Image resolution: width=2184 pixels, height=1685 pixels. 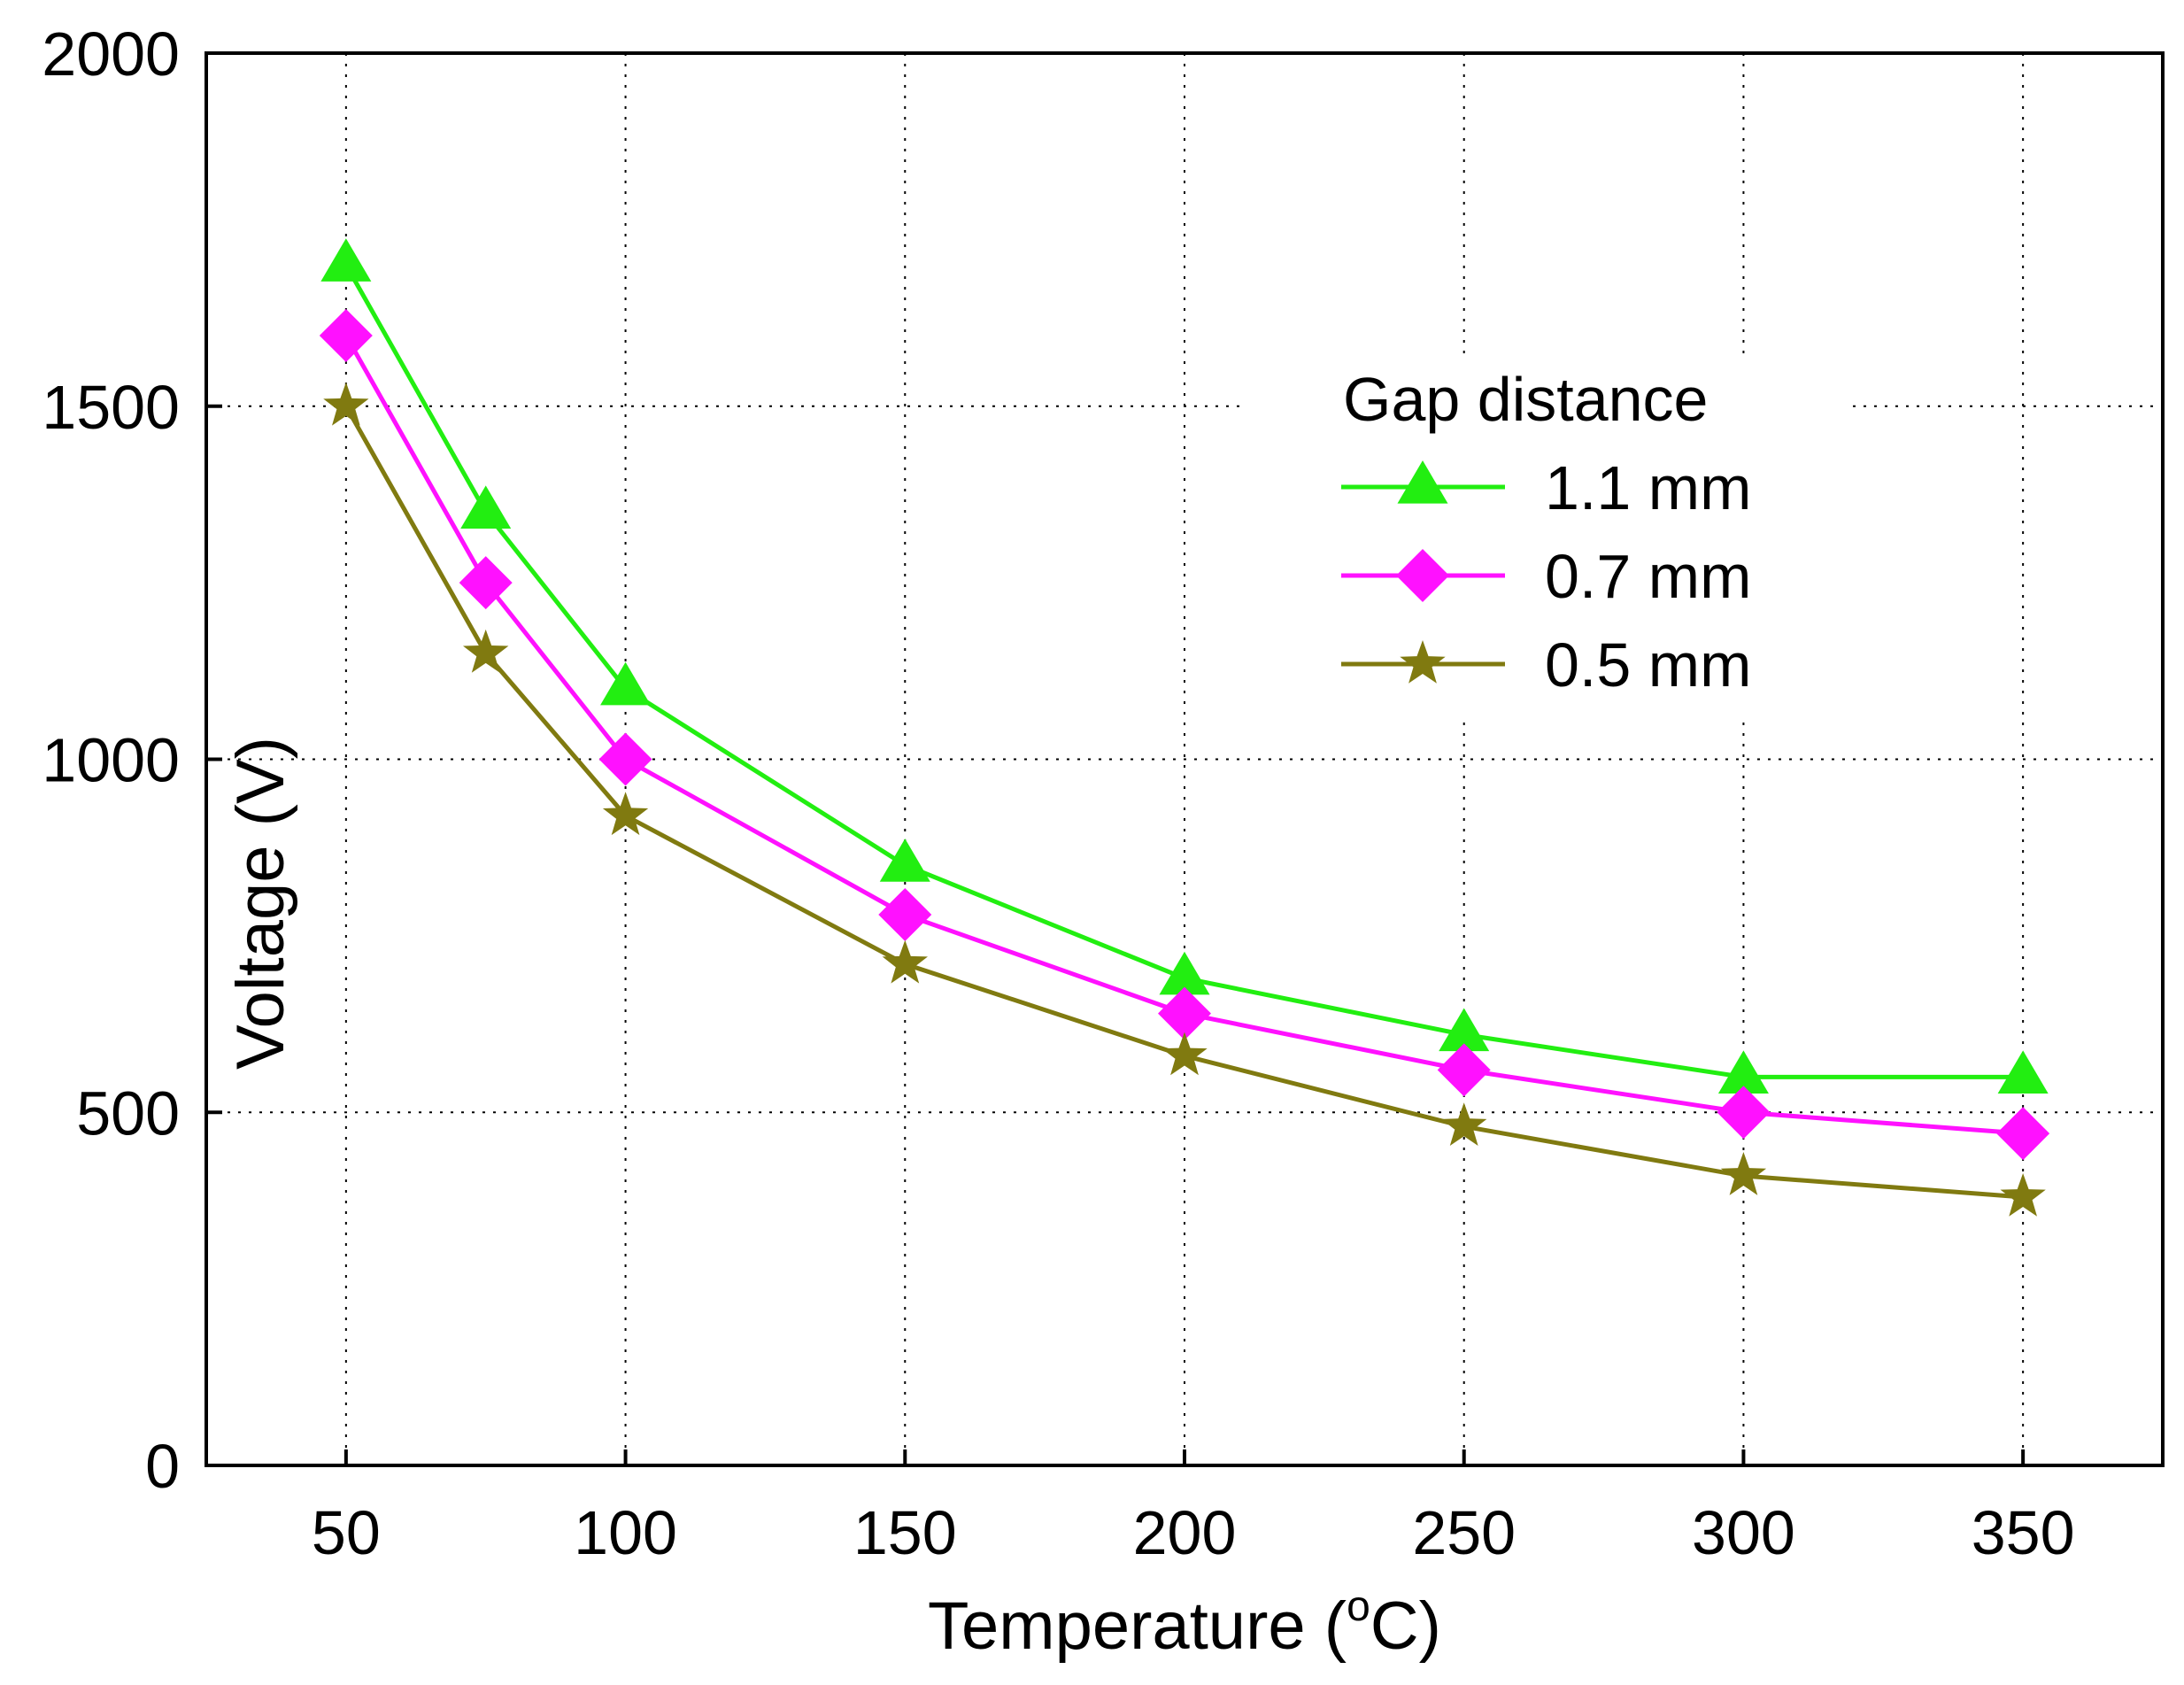 I want to click on legend-entry: 1.1 mm, so click(x=1546, y=487).